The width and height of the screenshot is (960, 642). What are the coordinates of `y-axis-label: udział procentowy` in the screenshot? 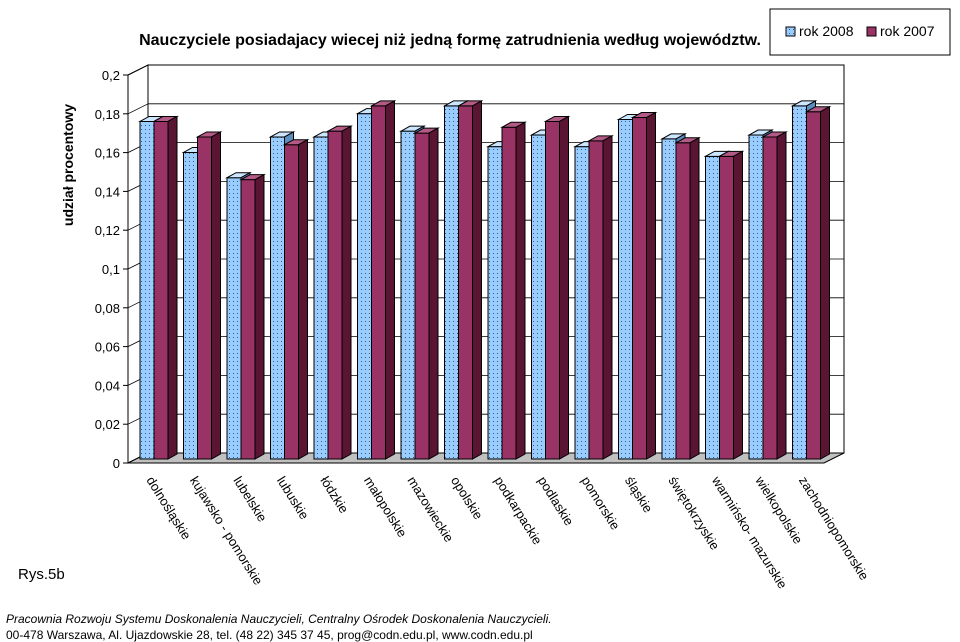 It's located at (68, 165).